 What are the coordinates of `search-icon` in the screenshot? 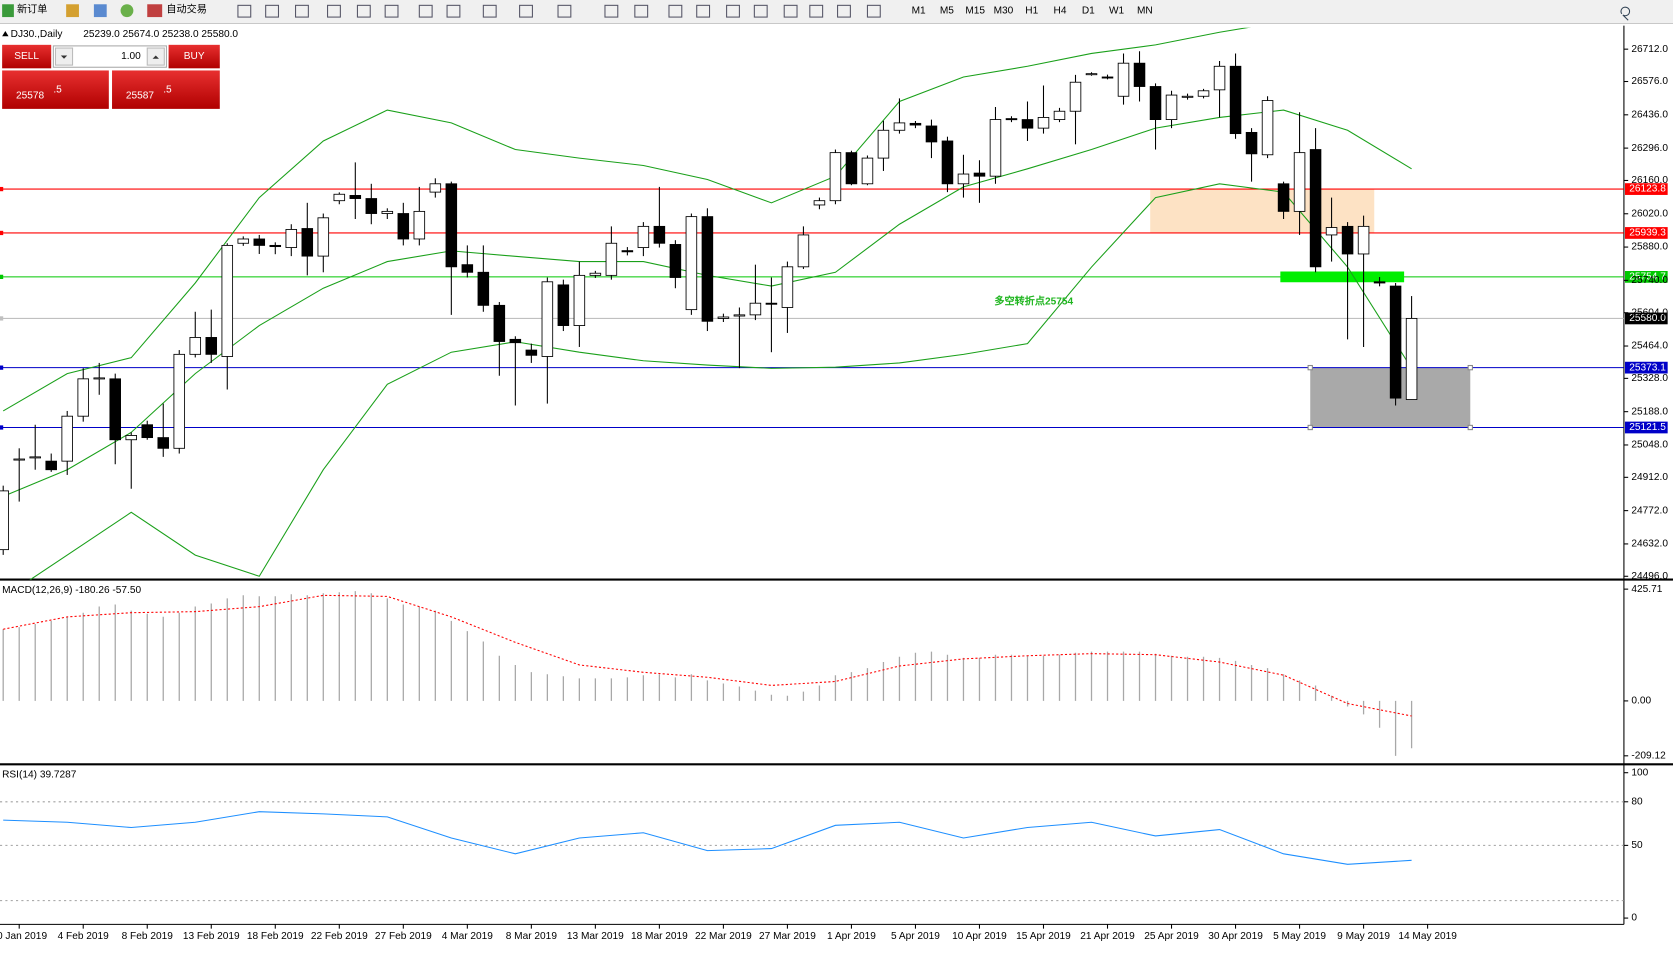 It's located at (1625, 13).